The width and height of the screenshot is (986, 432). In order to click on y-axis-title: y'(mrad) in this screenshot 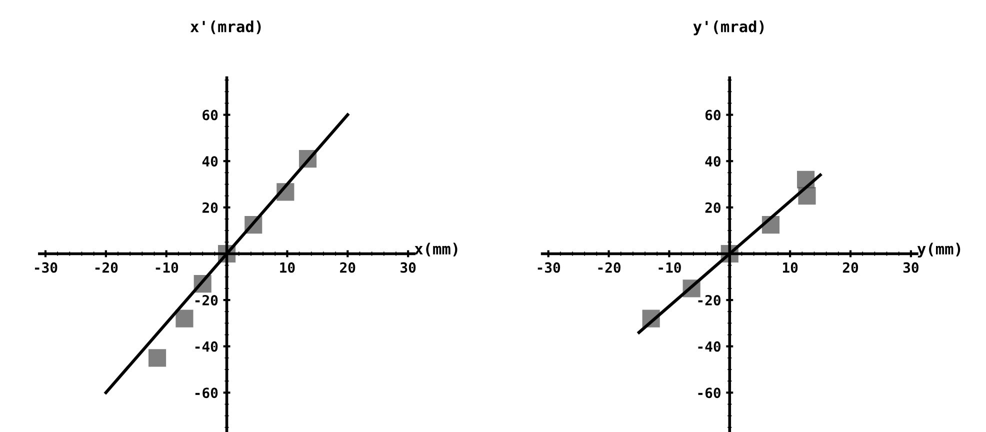, I will do `click(728, 28)`.